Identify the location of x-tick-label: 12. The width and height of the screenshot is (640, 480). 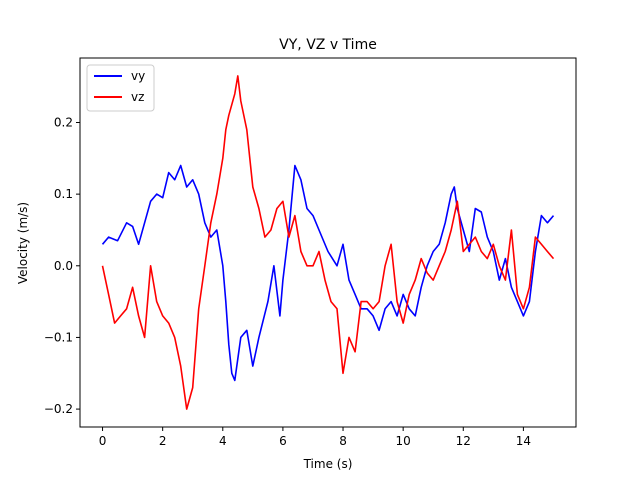
(463, 441).